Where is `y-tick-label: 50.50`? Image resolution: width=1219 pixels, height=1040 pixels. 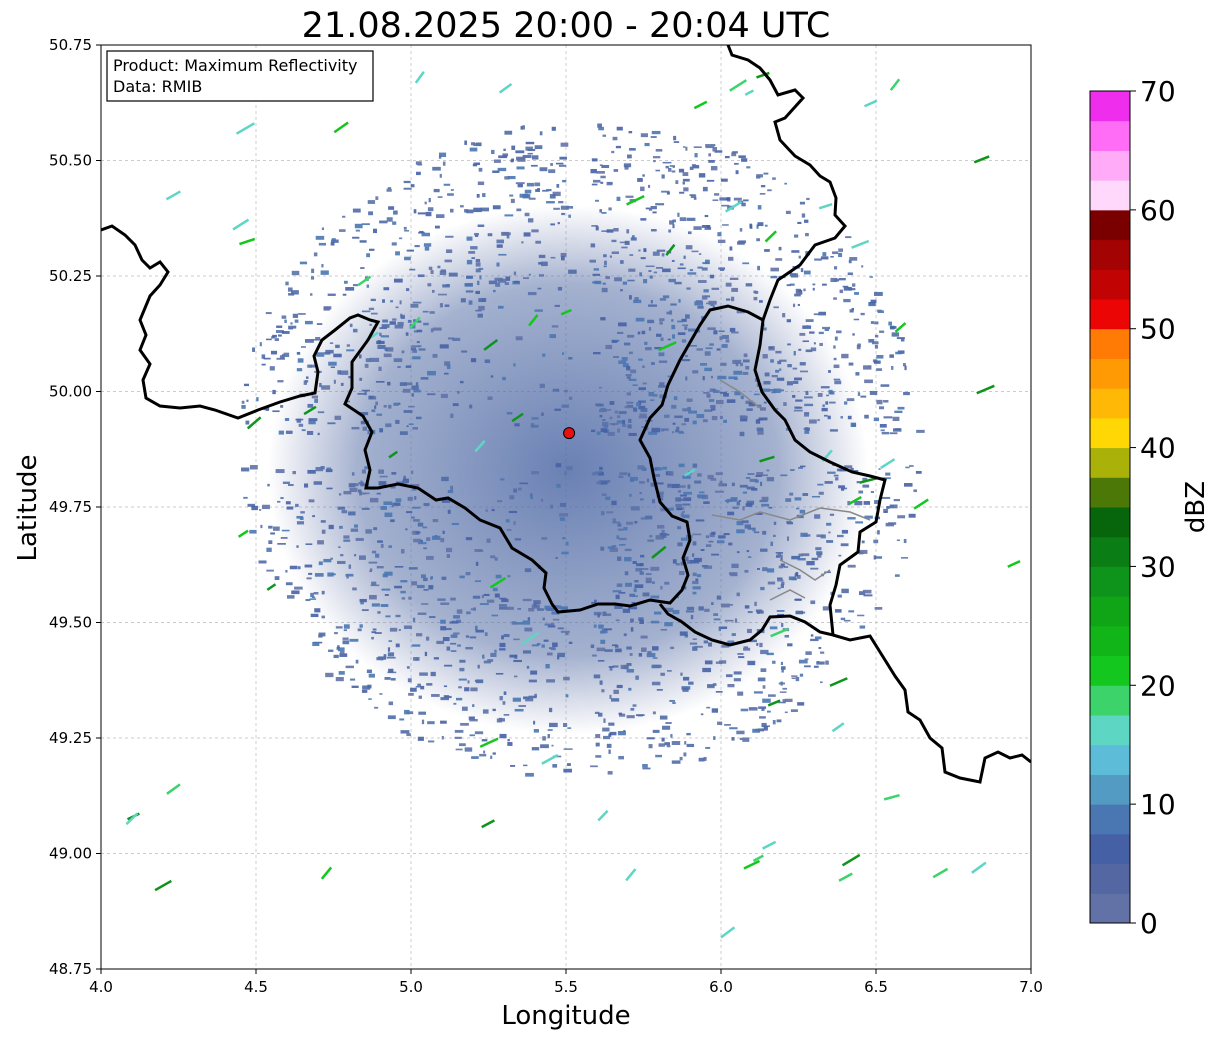 y-tick-label: 50.50 is located at coordinates (70, 161).